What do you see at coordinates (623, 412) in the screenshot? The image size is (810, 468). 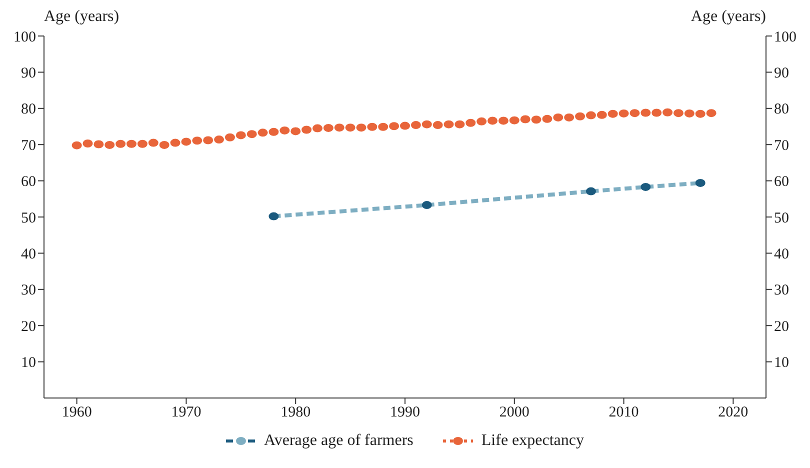 I see `x-tick-label: 2010` at bounding box center [623, 412].